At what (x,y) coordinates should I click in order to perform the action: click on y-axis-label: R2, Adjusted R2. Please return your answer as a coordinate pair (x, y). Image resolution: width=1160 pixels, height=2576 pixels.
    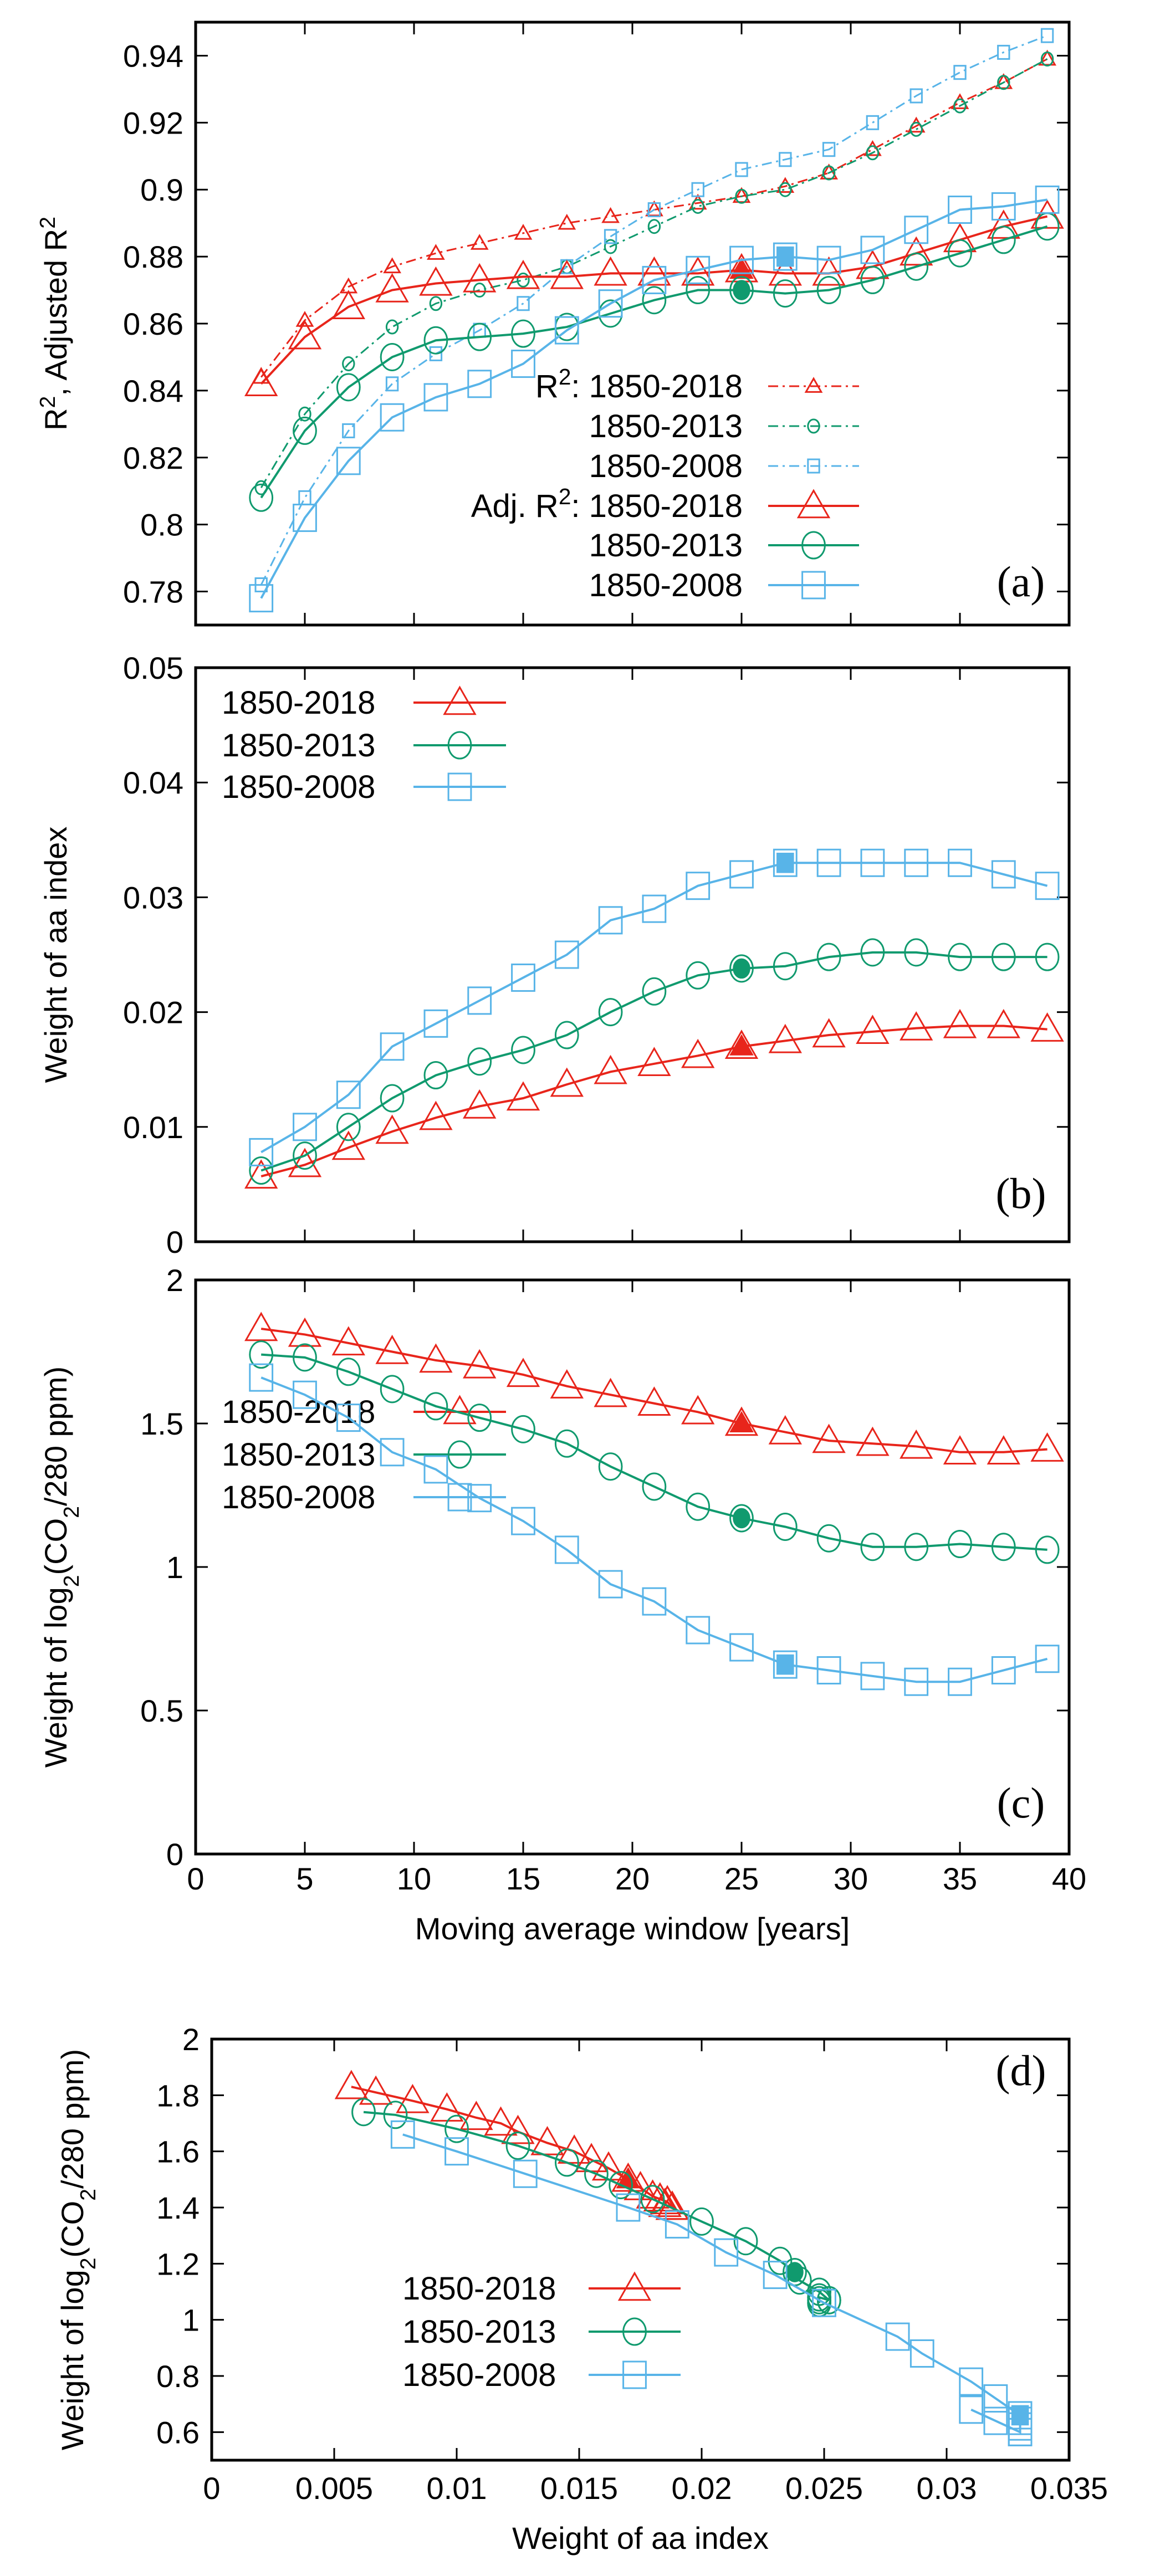
    Looking at the image, I should click on (55, 324).